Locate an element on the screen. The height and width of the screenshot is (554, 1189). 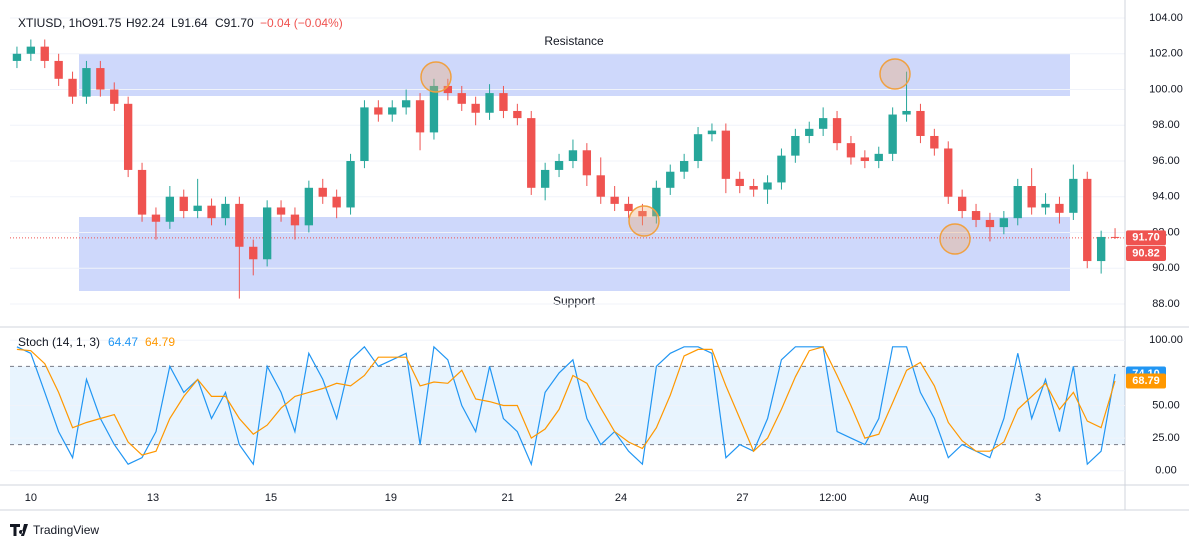
stoch-title: Stoch (14, 1, 3) is located at coordinates (59, 342).